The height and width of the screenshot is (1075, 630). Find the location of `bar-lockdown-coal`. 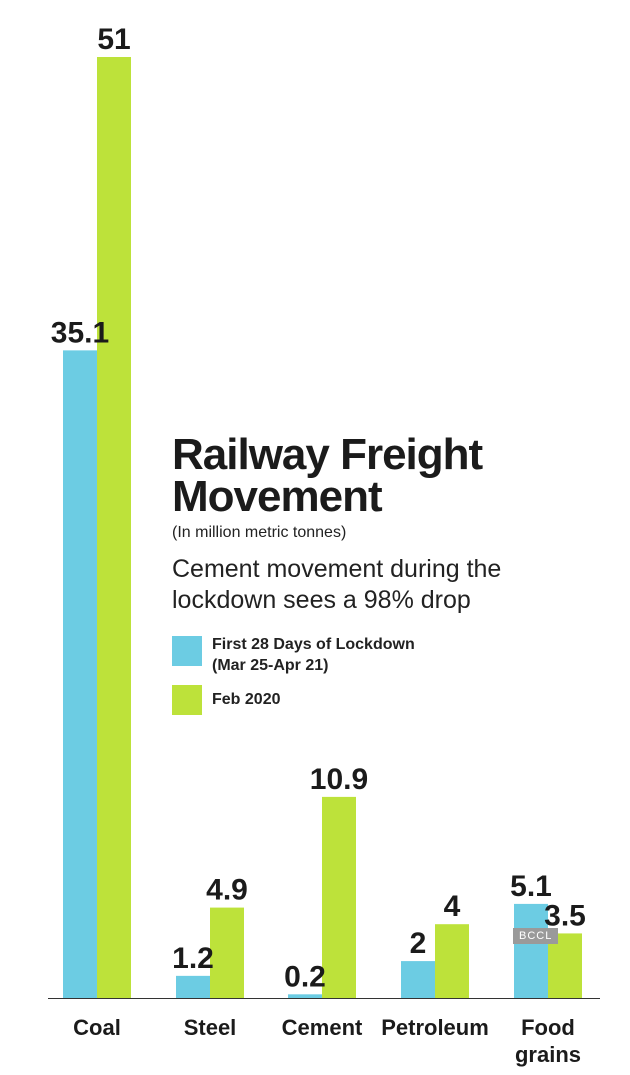

bar-lockdown-coal is located at coordinates (80, 674).